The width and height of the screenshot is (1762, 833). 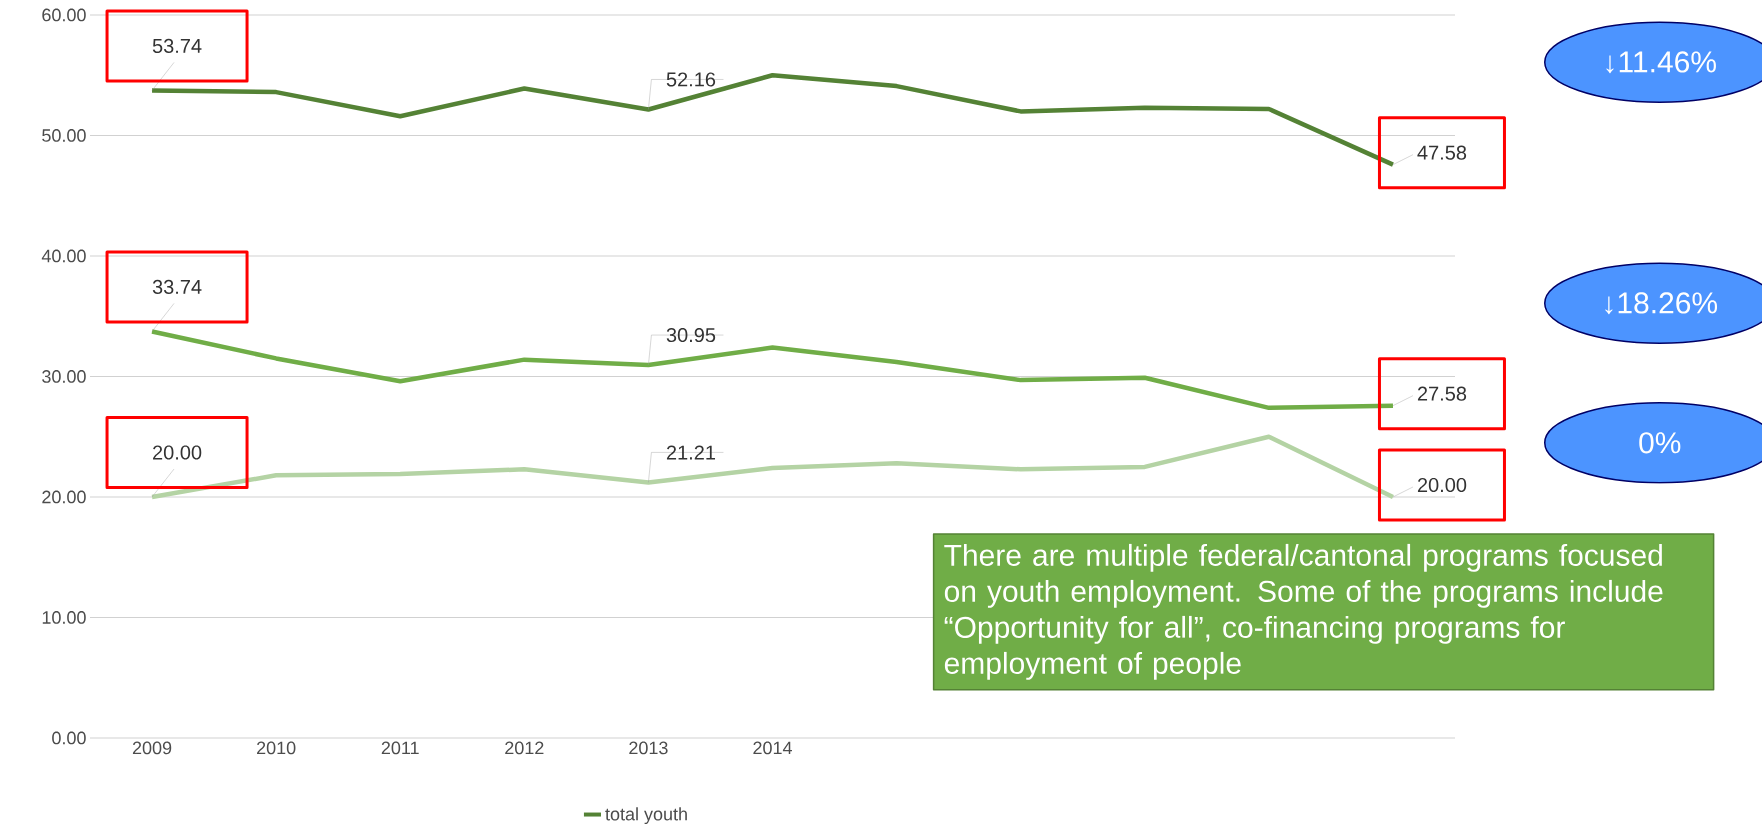 I want to click on text: ↓11.46%, so click(x=1661, y=62).